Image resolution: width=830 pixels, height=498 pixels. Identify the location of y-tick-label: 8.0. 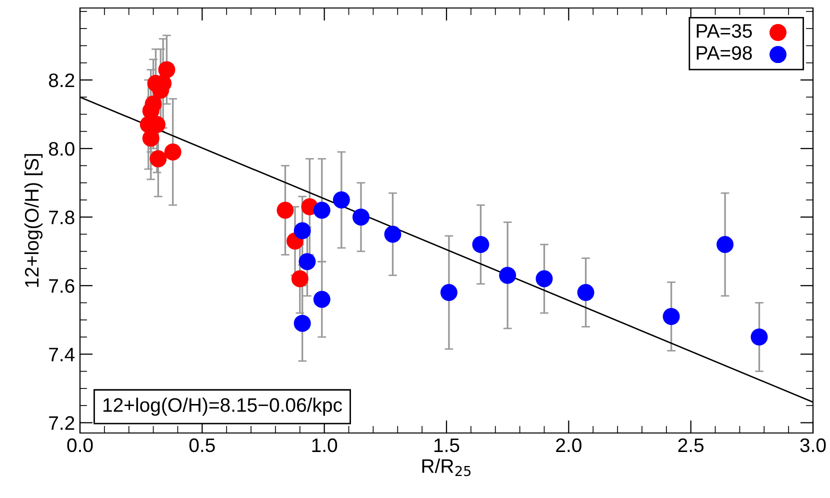
(61, 149).